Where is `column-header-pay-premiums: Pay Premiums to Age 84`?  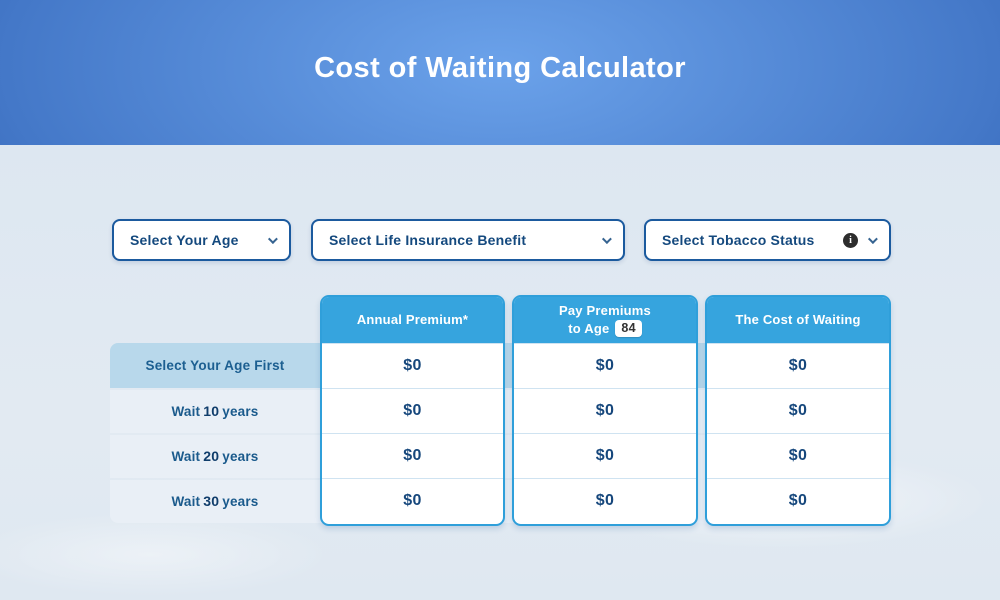
column-header-pay-premiums: Pay Premiums to Age 84 is located at coordinates (605, 320).